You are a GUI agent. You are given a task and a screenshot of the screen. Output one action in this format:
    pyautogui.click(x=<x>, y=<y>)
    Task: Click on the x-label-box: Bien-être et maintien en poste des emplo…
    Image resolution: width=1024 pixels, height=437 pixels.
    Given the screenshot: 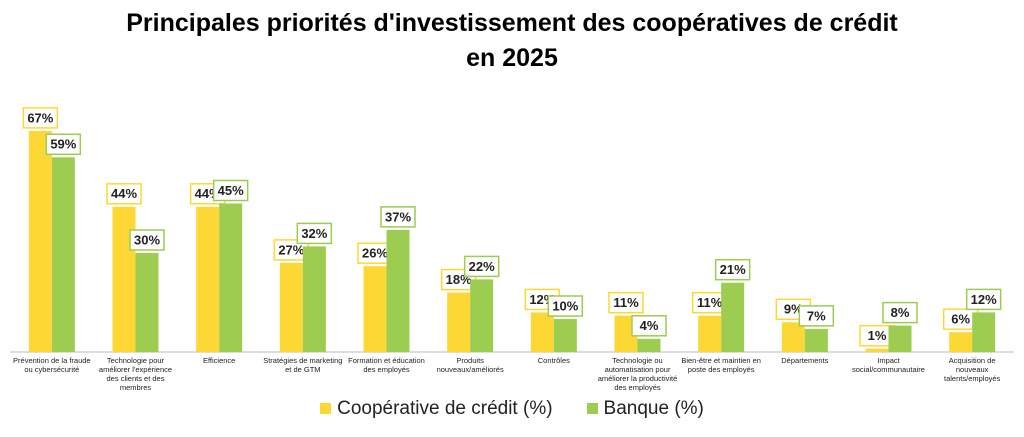 What is the action you would take?
    pyautogui.click(x=721, y=365)
    